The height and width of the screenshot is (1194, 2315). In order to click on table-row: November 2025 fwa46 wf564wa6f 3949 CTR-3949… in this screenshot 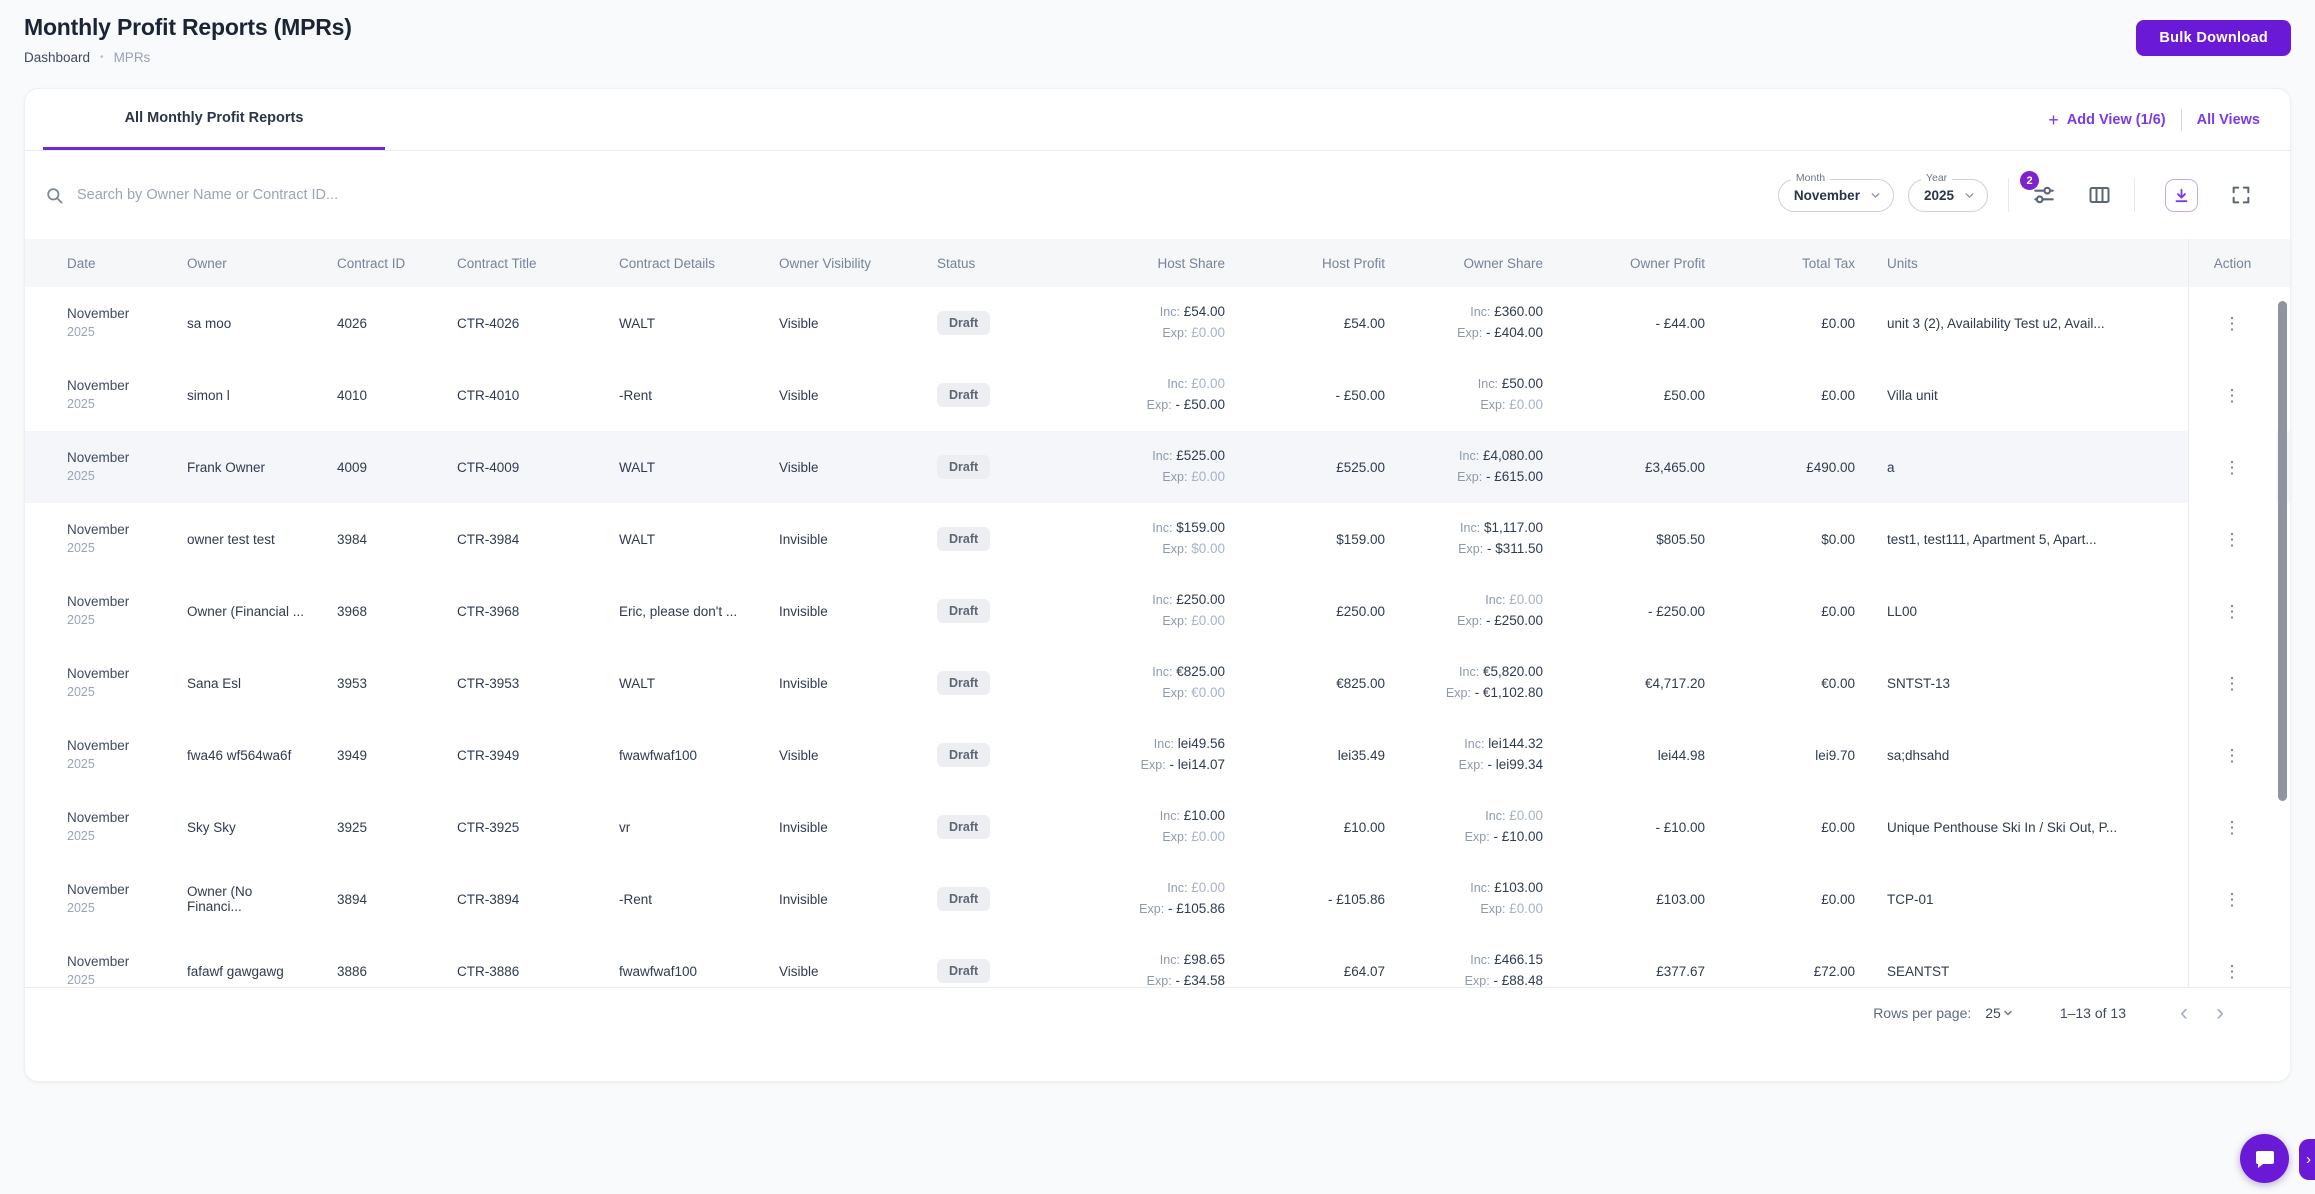, I will do `click(1157, 755)`.